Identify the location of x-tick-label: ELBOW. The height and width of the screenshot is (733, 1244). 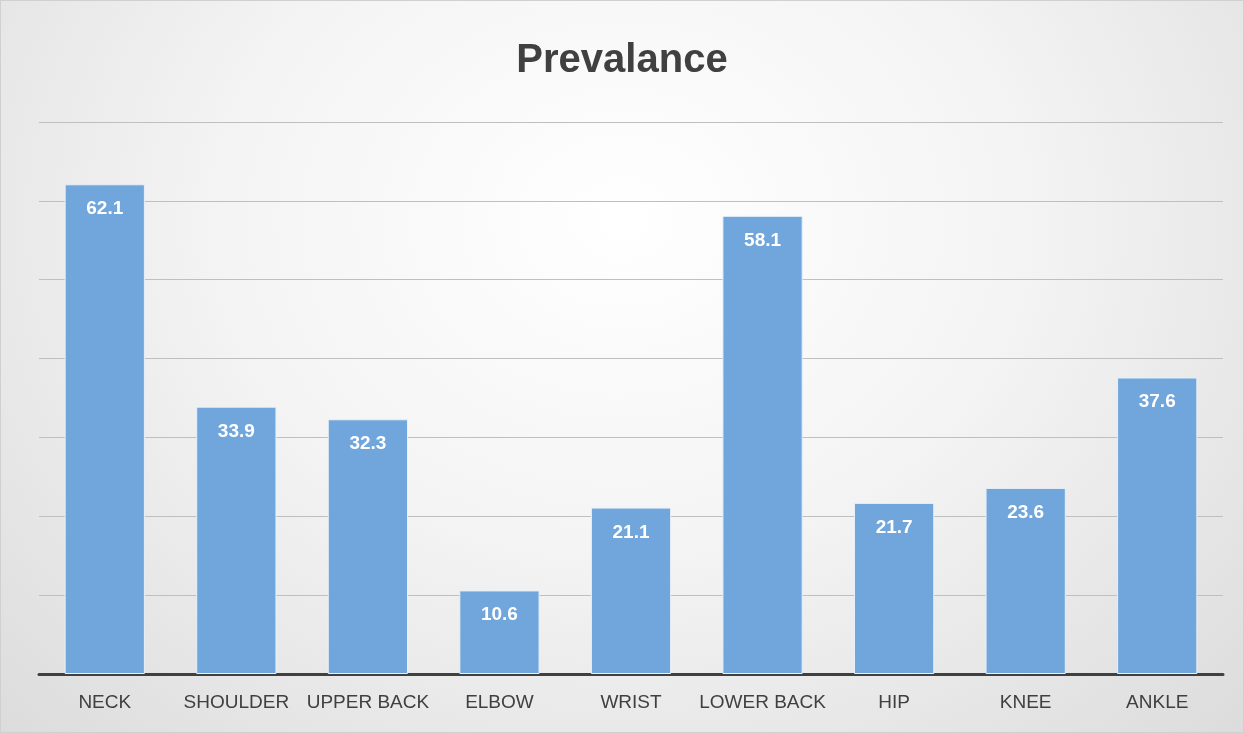
(499, 701).